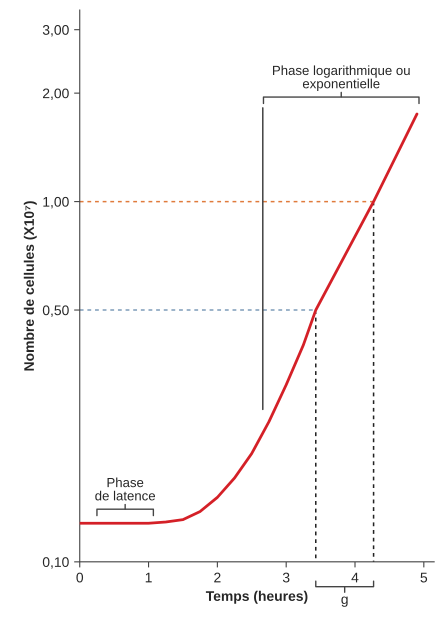  I want to click on y-tick-label: 0,10, so click(55, 563).